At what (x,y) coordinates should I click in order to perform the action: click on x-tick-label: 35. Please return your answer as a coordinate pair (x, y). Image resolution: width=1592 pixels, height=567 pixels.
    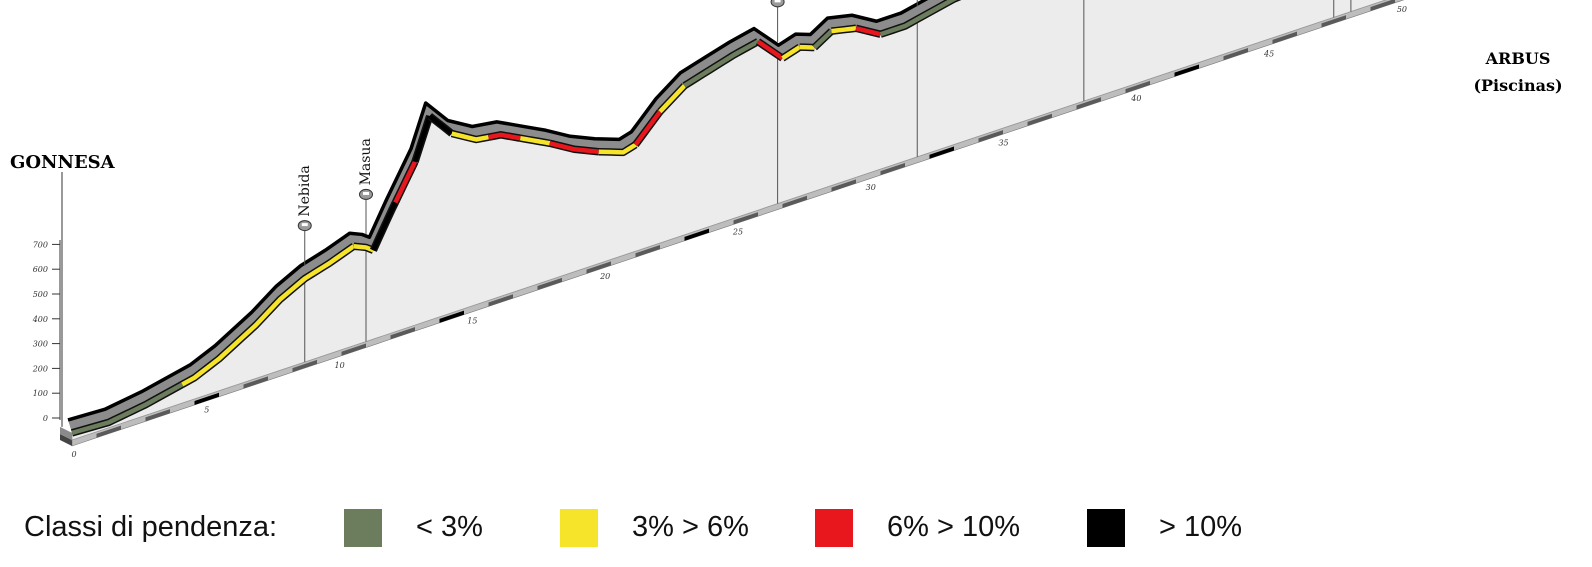
    Looking at the image, I should click on (1003, 143).